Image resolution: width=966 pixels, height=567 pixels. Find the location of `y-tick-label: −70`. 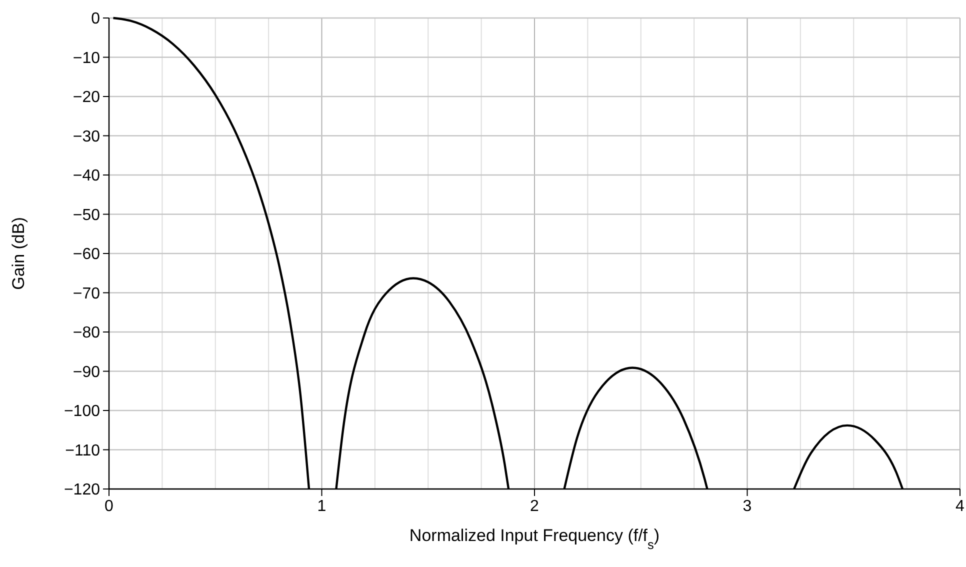

y-tick-label: −70 is located at coordinates (86, 293).